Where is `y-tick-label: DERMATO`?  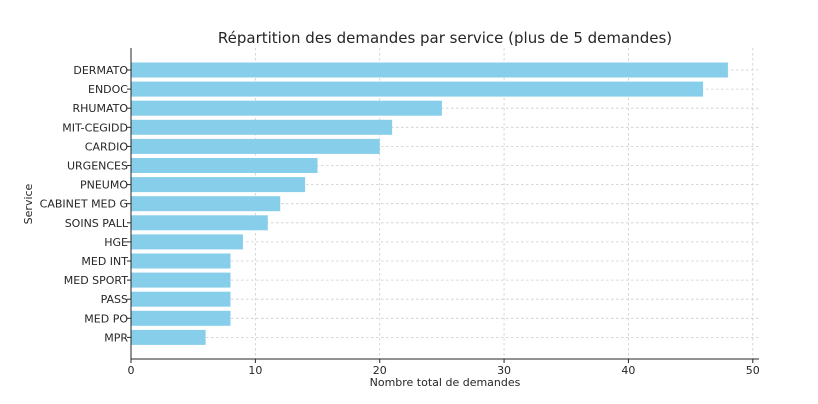 y-tick-label: DERMATO is located at coordinates (100, 70).